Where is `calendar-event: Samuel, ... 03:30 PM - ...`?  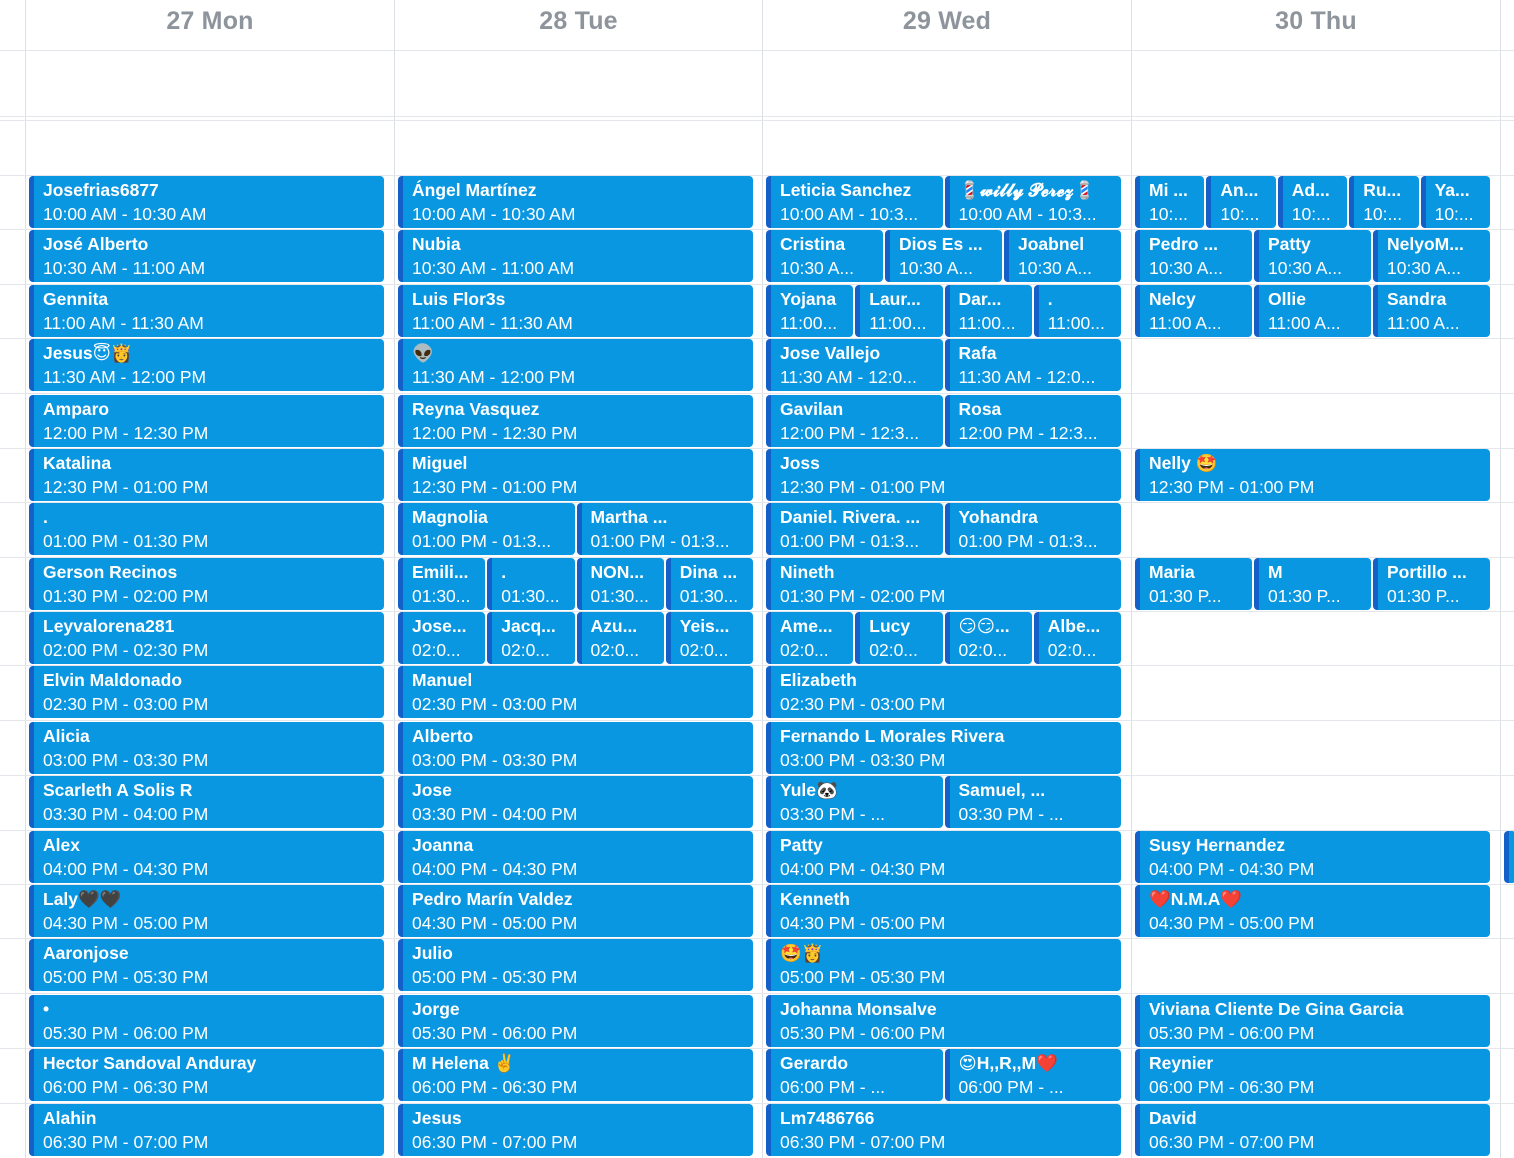 calendar-event: Samuel, ... 03:30 PM - ... is located at coordinates (1032, 802).